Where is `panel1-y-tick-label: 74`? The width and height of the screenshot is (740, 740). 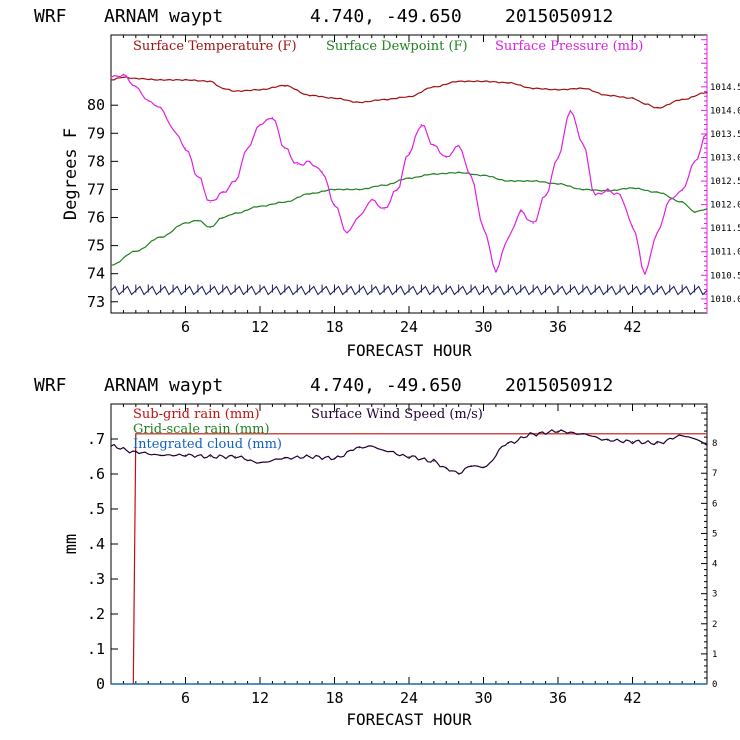 panel1-y-tick-label: 74 is located at coordinates (96, 274).